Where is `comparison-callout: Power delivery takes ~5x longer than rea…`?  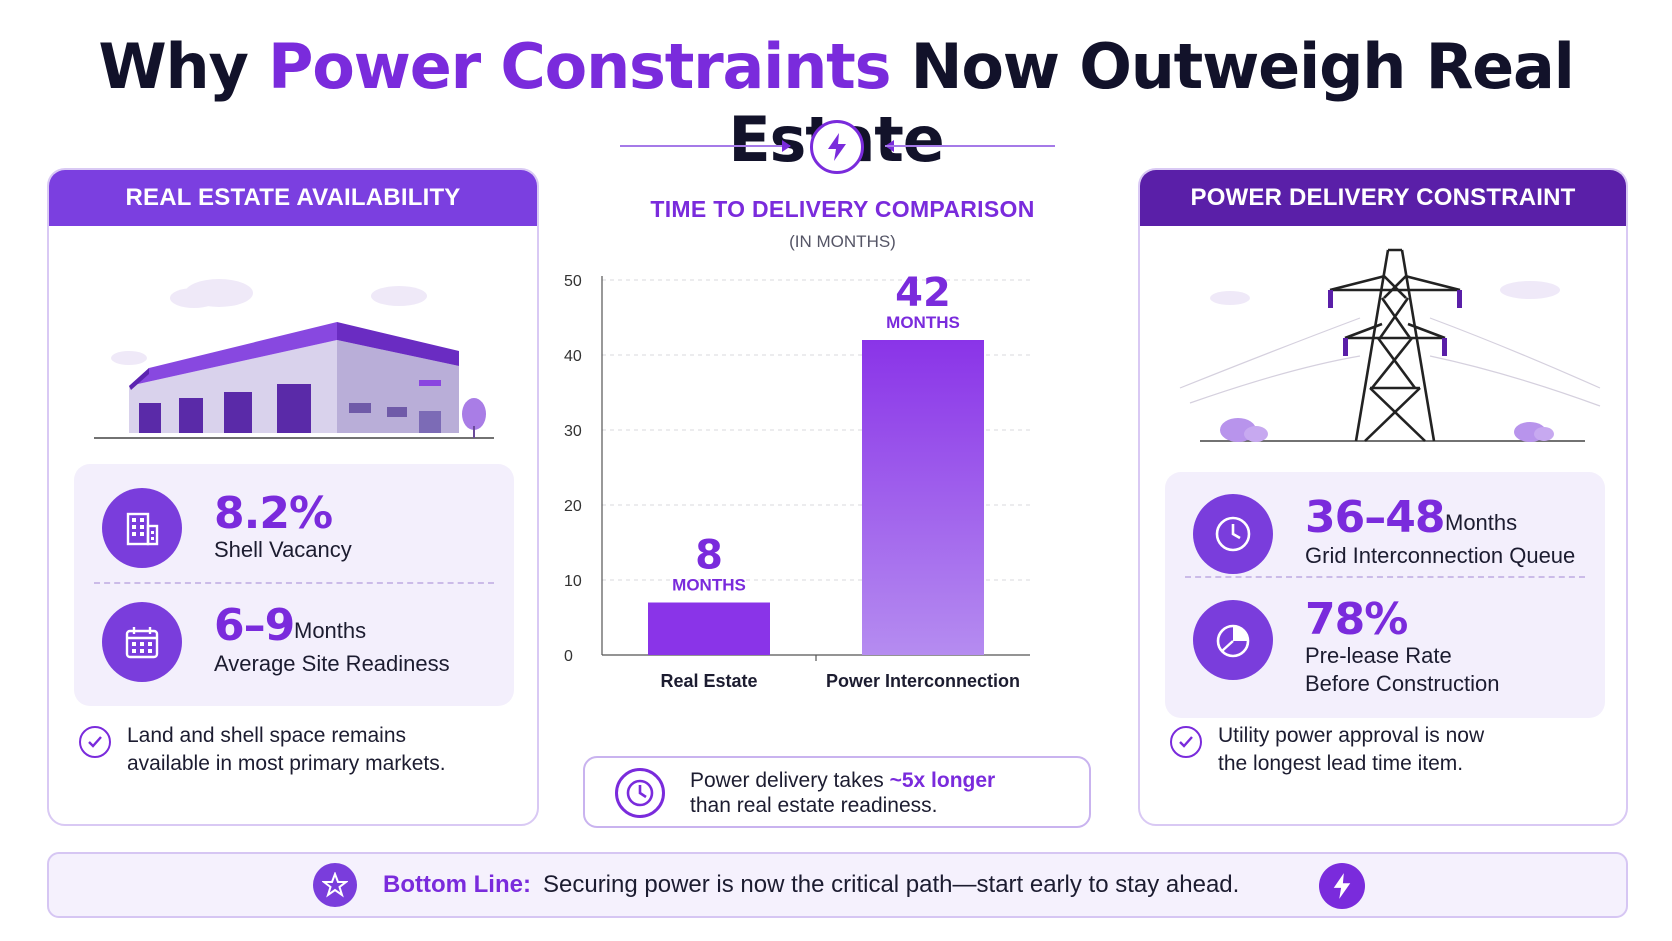 comparison-callout: Power delivery takes ~5x longer than rea… is located at coordinates (837, 792).